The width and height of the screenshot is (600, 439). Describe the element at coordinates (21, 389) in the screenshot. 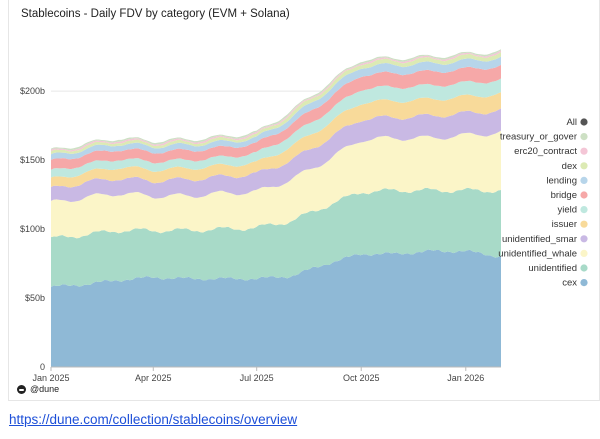

I see `dune-logo-icon` at that location.